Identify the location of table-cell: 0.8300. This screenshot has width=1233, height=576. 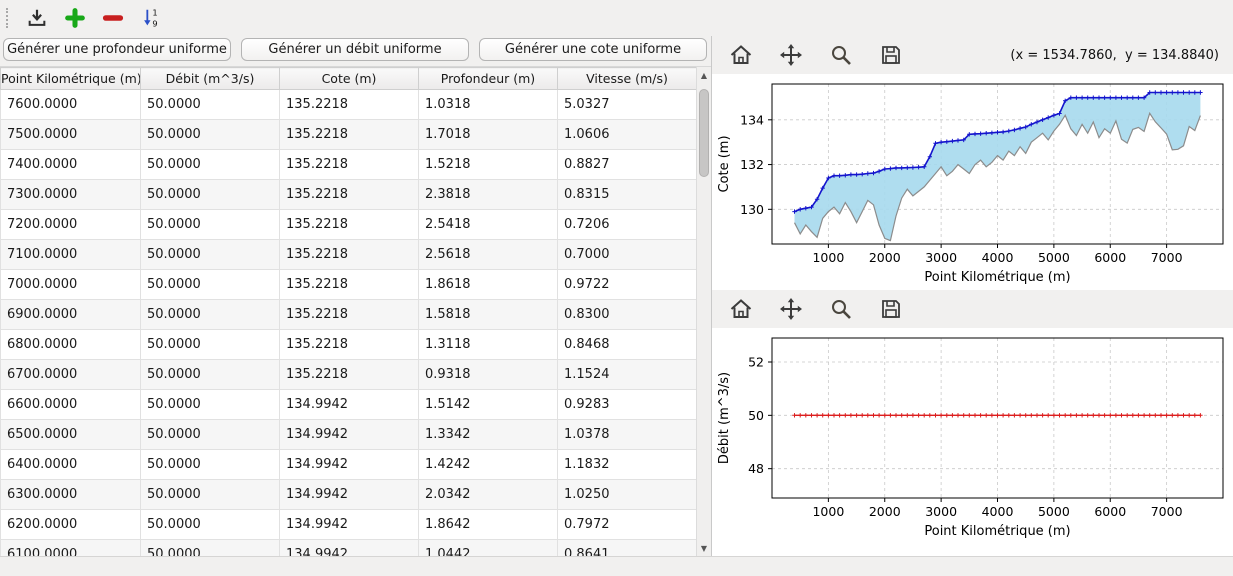
(626, 314).